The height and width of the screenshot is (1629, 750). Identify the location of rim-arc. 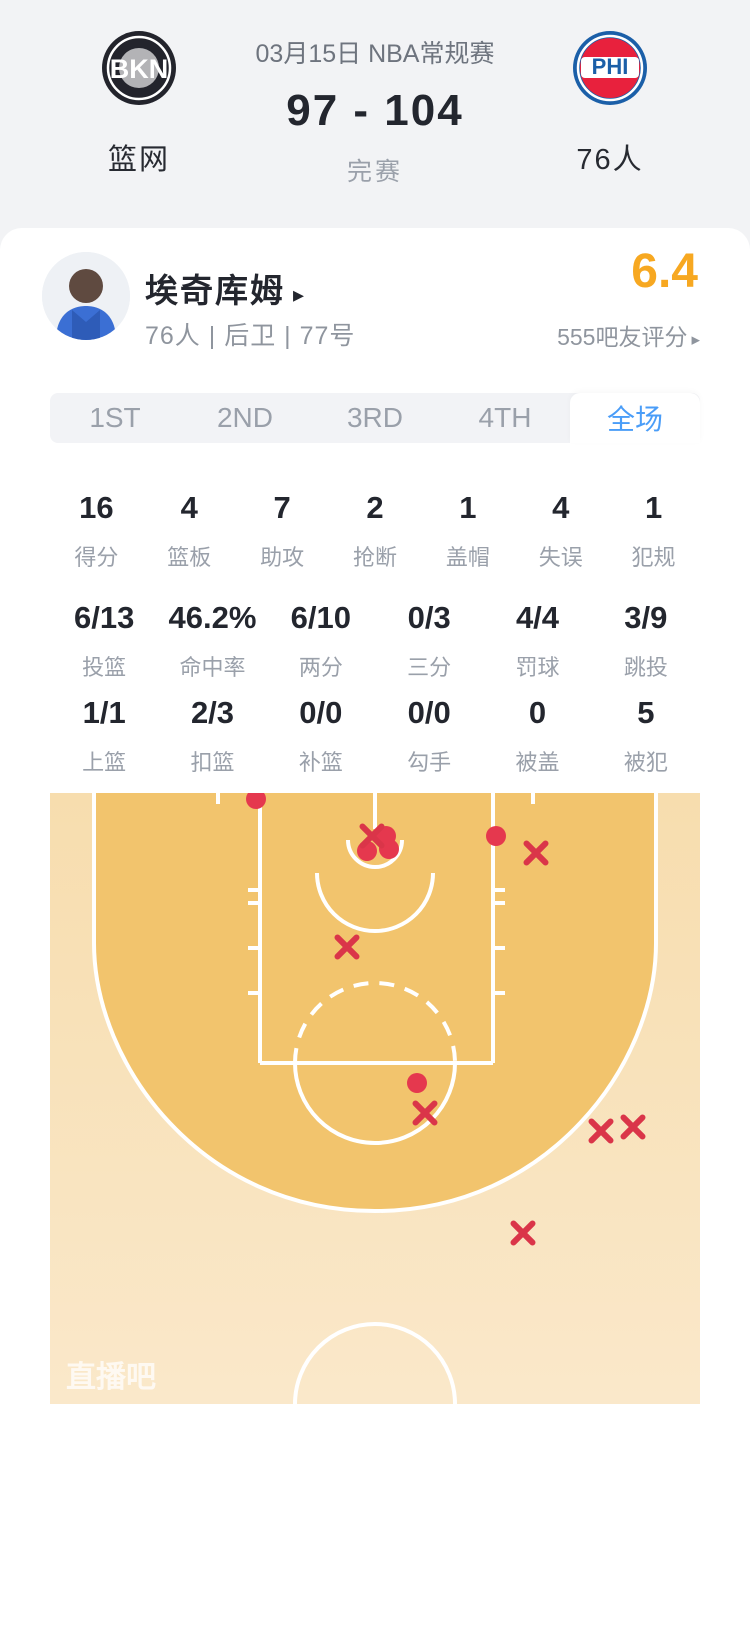
(375, 854).